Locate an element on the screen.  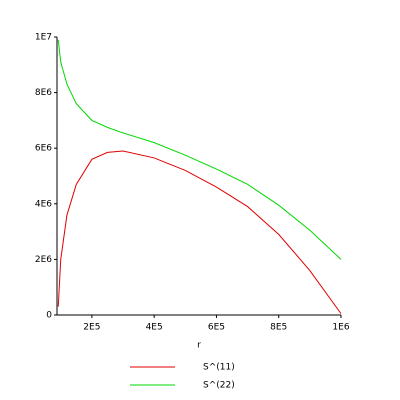
x-tick-label: 4E5 is located at coordinates (154, 328).